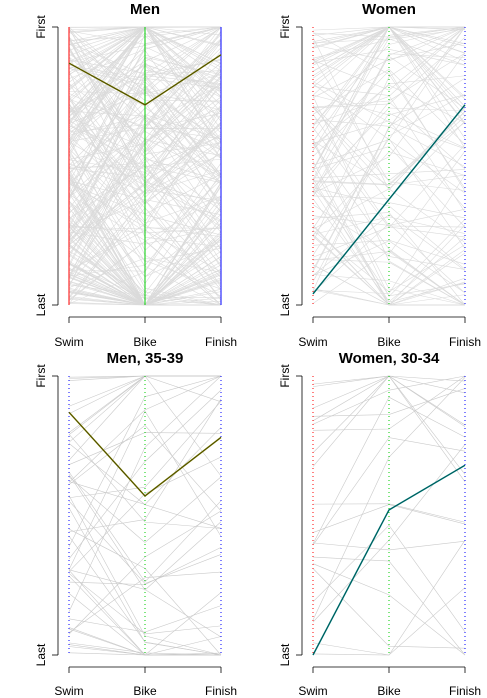  What do you see at coordinates (389, 358) in the screenshot?
I see `chart-title: Women, 30-34` at bounding box center [389, 358].